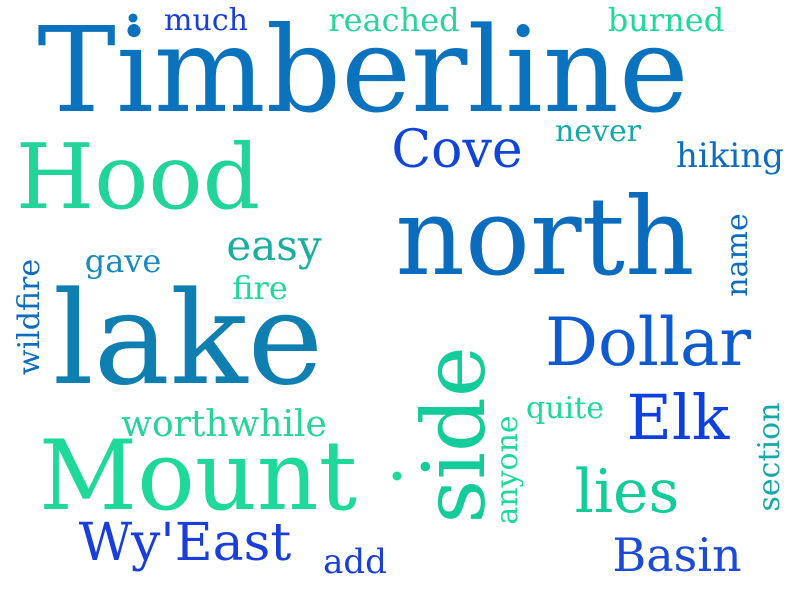  I want to click on word-basin: Basin, so click(677, 555).